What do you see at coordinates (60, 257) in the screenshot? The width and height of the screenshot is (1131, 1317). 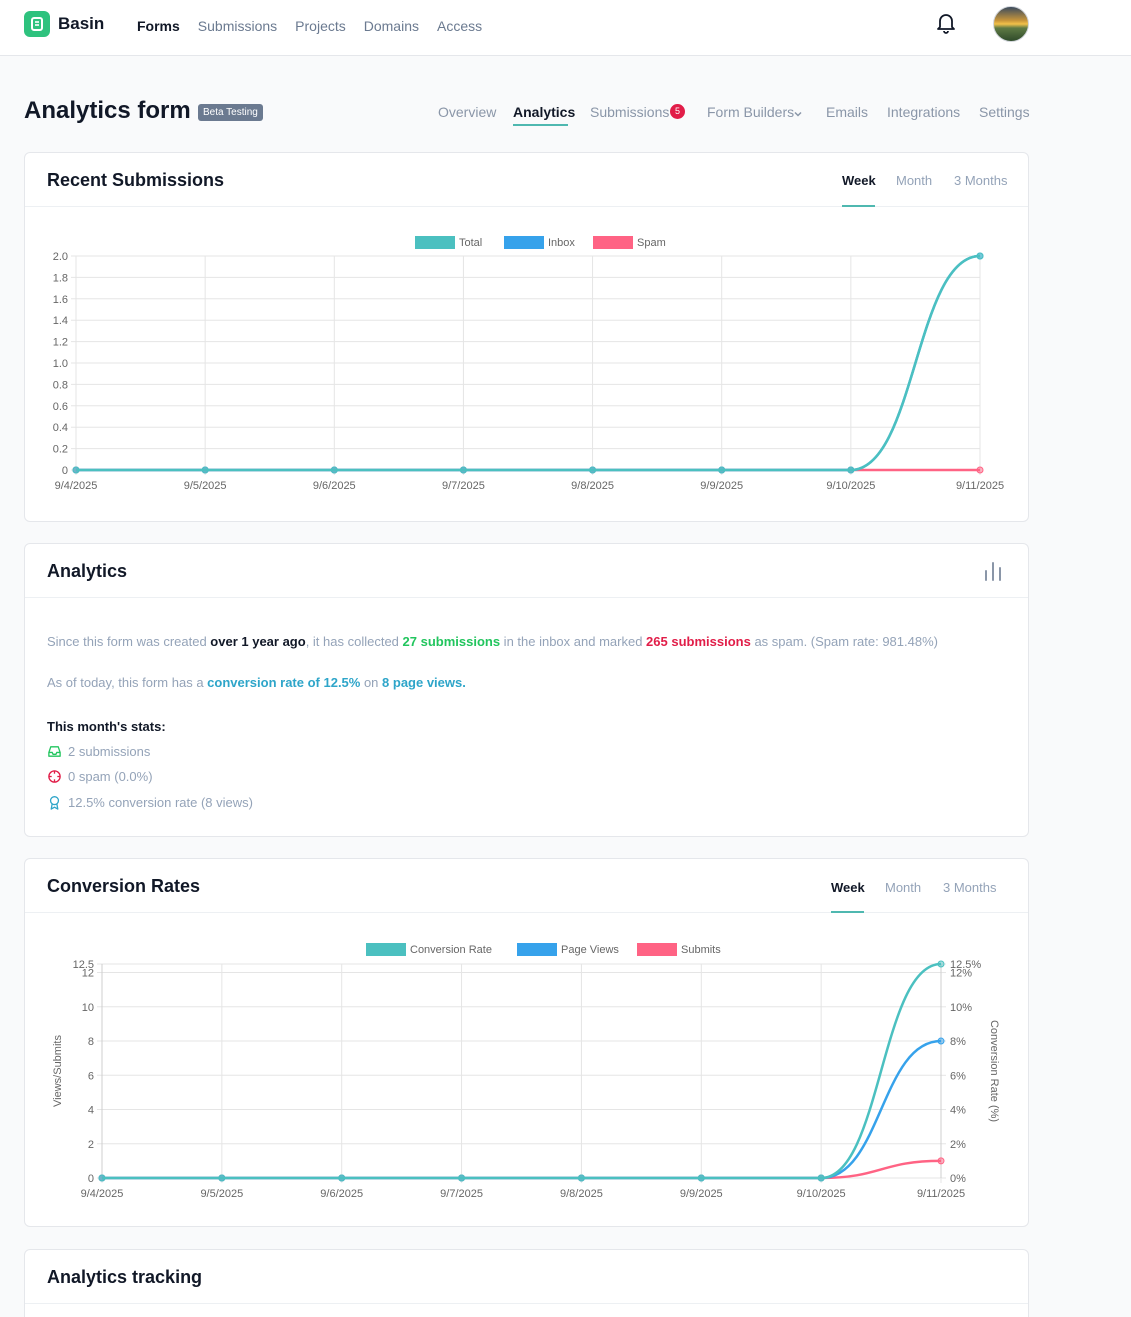 I see `y-tick-label: 2.0` at bounding box center [60, 257].